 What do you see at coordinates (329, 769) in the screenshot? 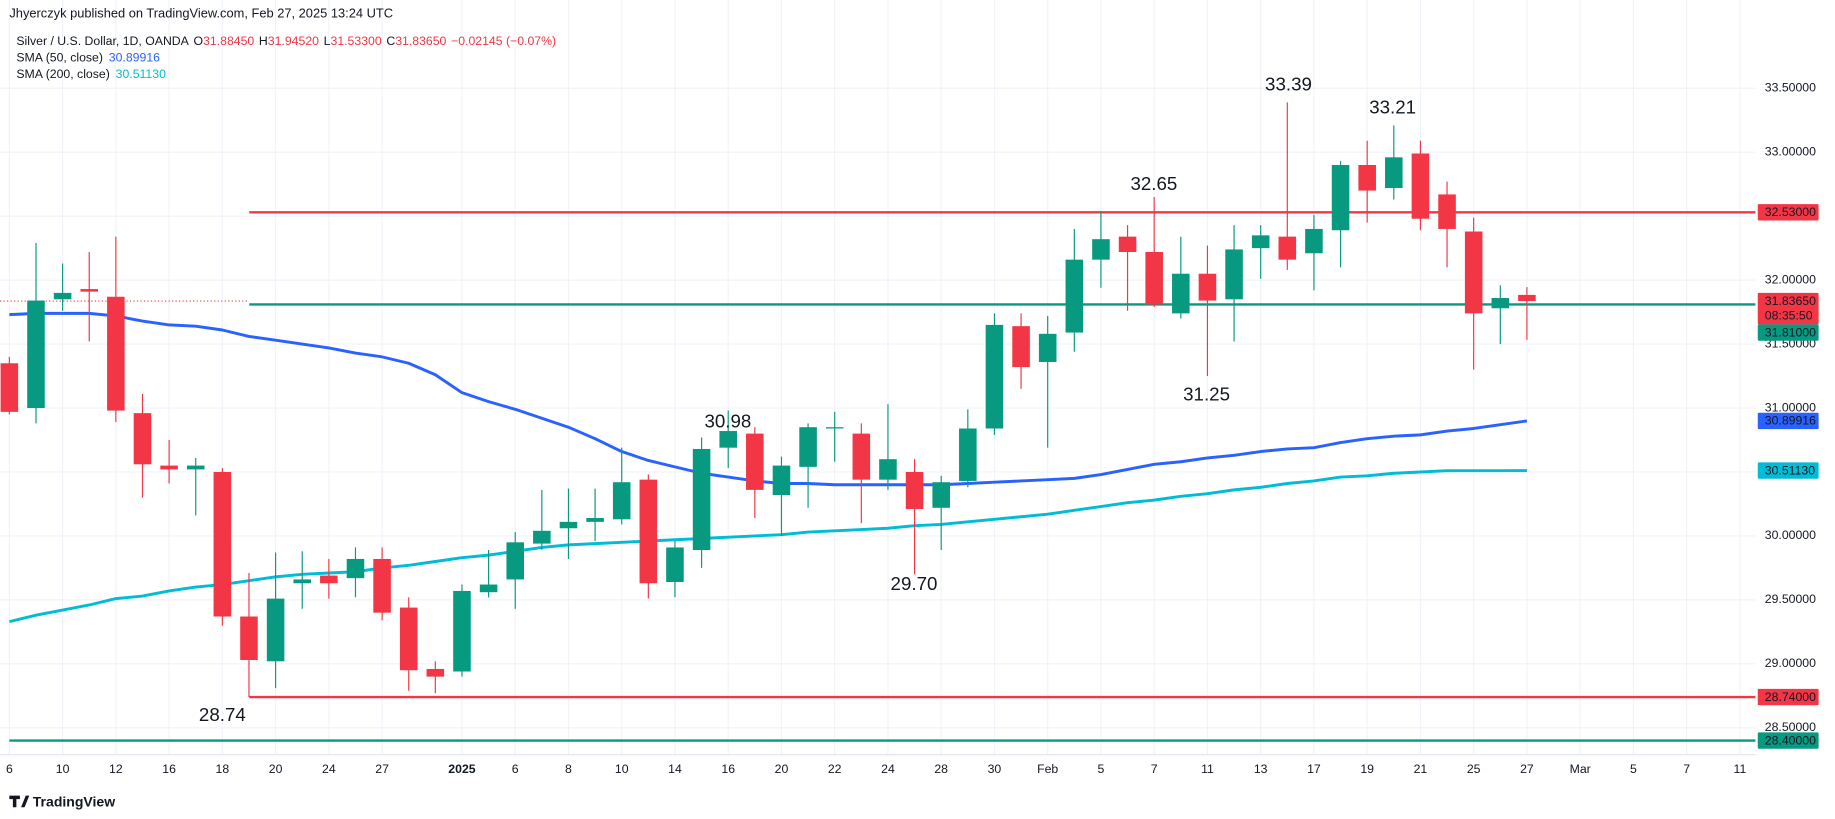
I see `x-tick-label: 24` at bounding box center [329, 769].